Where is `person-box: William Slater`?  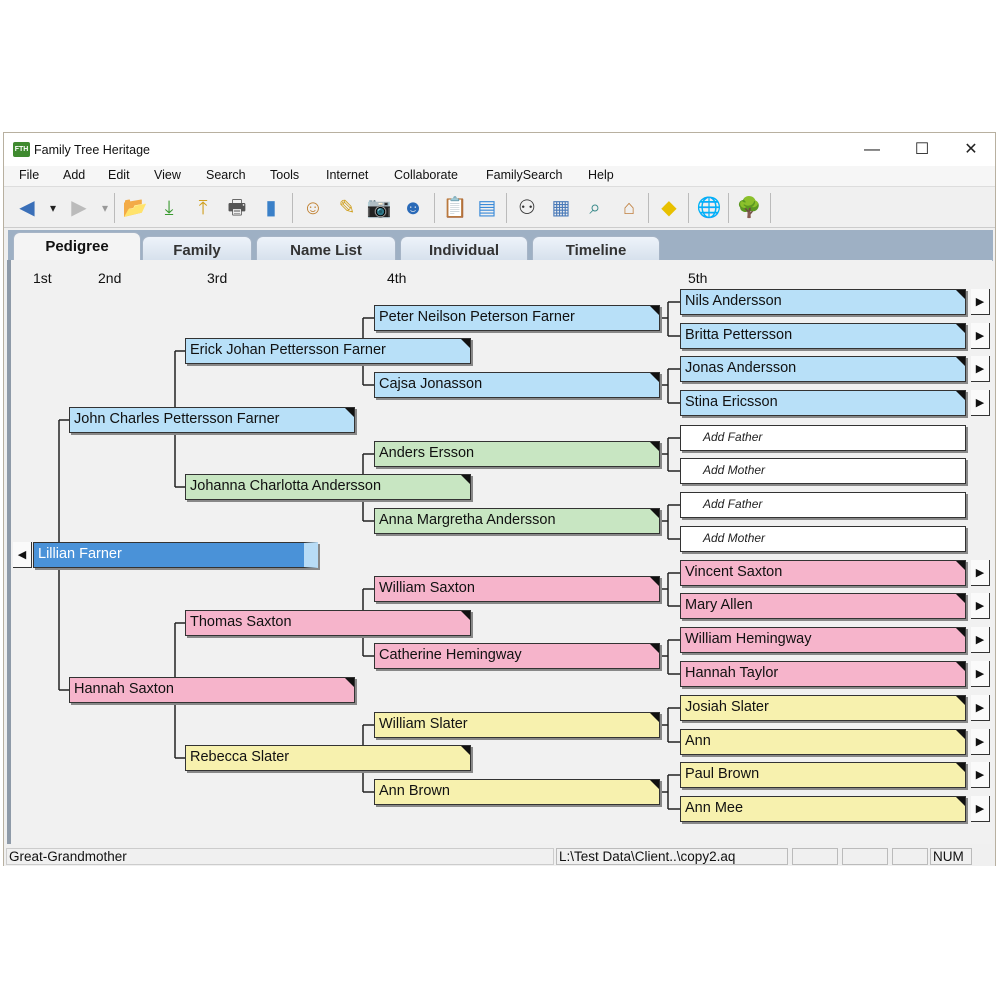
person-box: William Slater is located at coordinates (517, 725).